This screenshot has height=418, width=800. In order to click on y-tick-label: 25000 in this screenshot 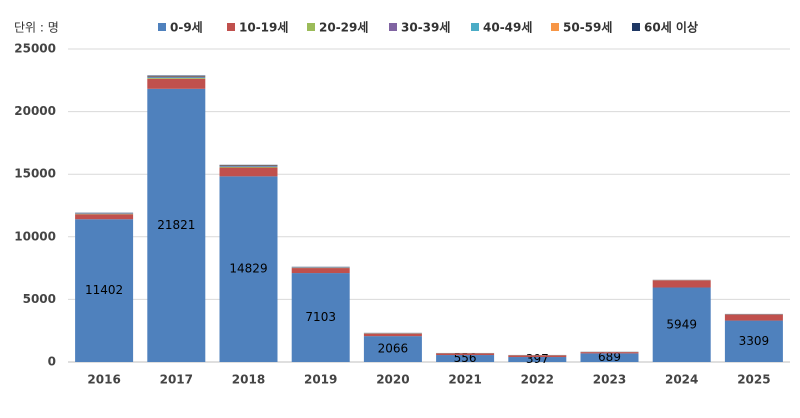, I will do `click(35, 49)`.